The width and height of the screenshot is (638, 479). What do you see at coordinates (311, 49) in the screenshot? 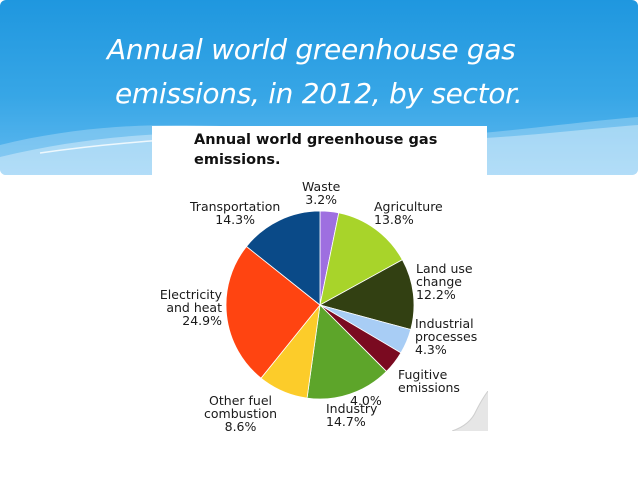
I see `slide-title-line-1: Annual world greenhouse gas` at bounding box center [311, 49].